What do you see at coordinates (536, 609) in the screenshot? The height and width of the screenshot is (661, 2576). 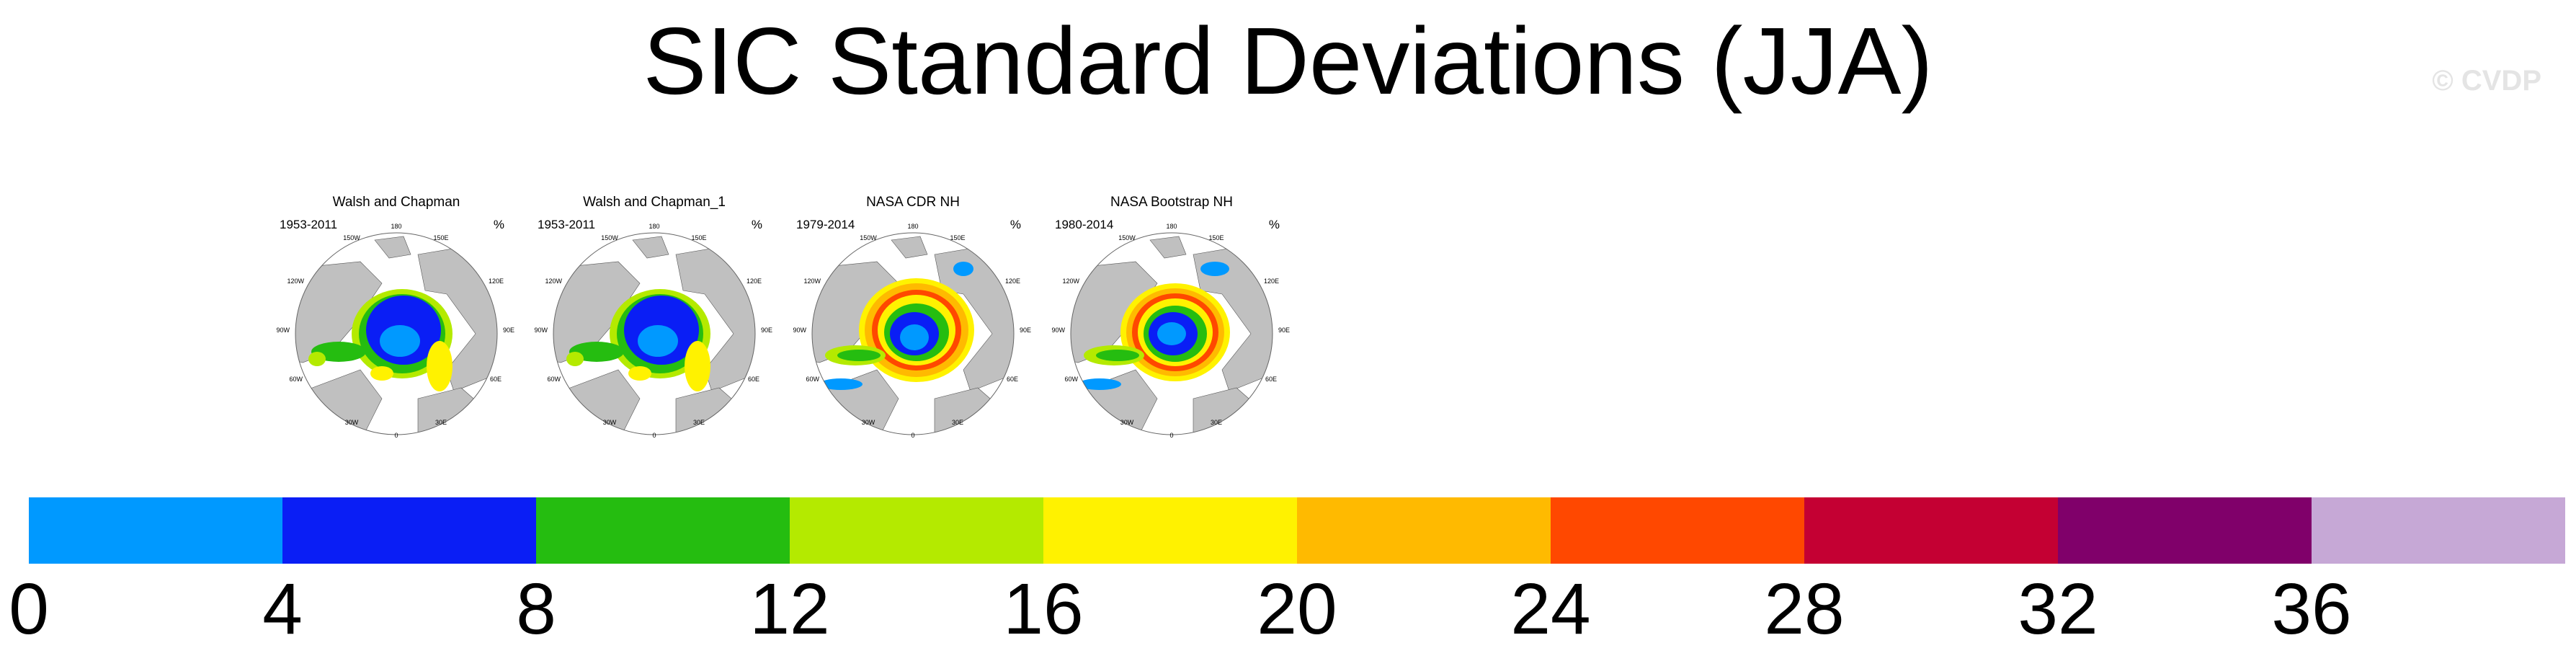 I see `colorbar-tick-label: 8` at bounding box center [536, 609].